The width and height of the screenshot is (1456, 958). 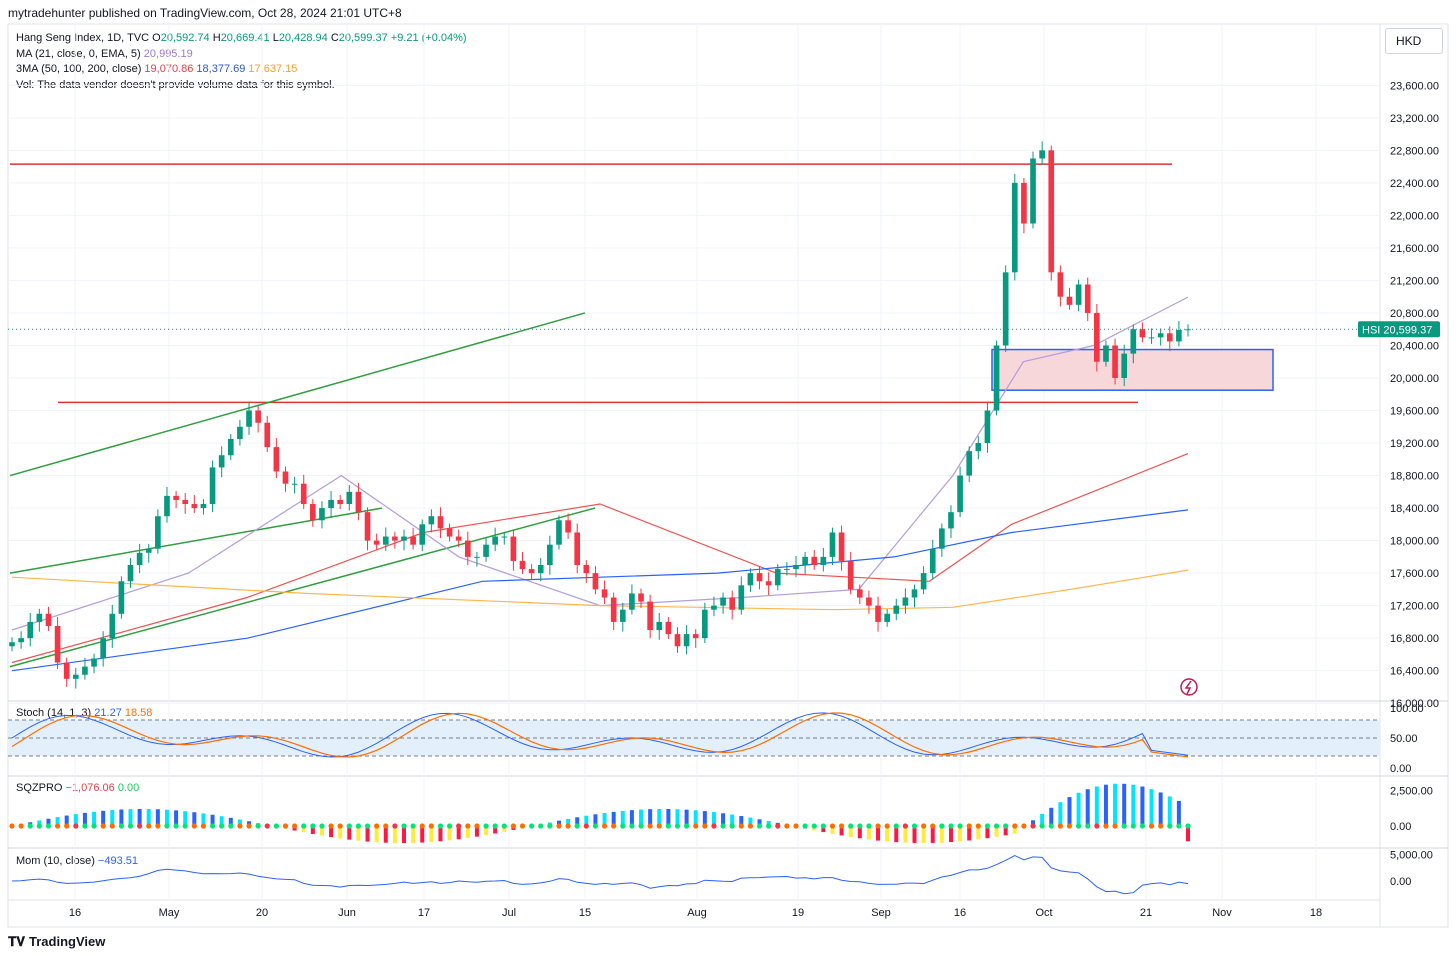 What do you see at coordinates (1146, 913) in the screenshot?
I see `time-tick-label: 21` at bounding box center [1146, 913].